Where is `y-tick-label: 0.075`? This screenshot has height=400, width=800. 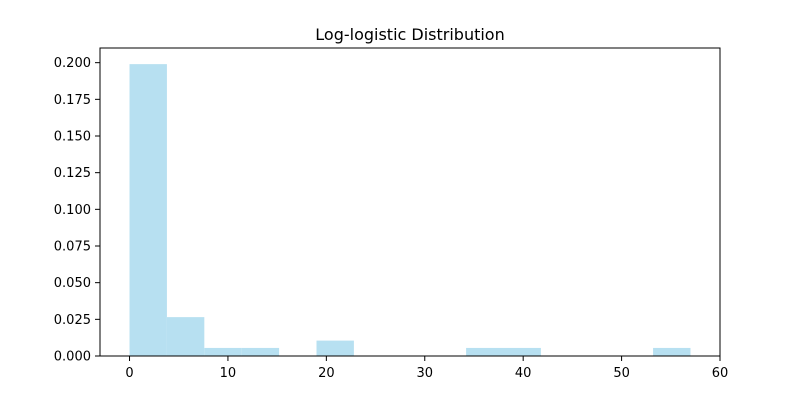 y-tick-label: 0.075 is located at coordinates (72, 247).